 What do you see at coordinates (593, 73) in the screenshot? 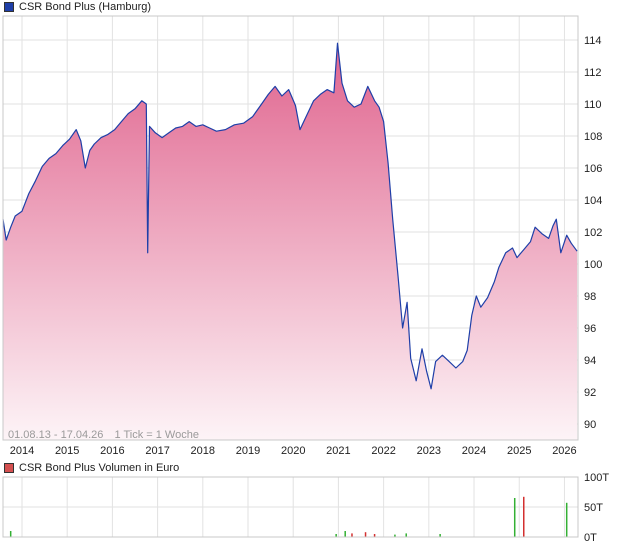
I see `price-y-tick-label: 112` at bounding box center [593, 73].